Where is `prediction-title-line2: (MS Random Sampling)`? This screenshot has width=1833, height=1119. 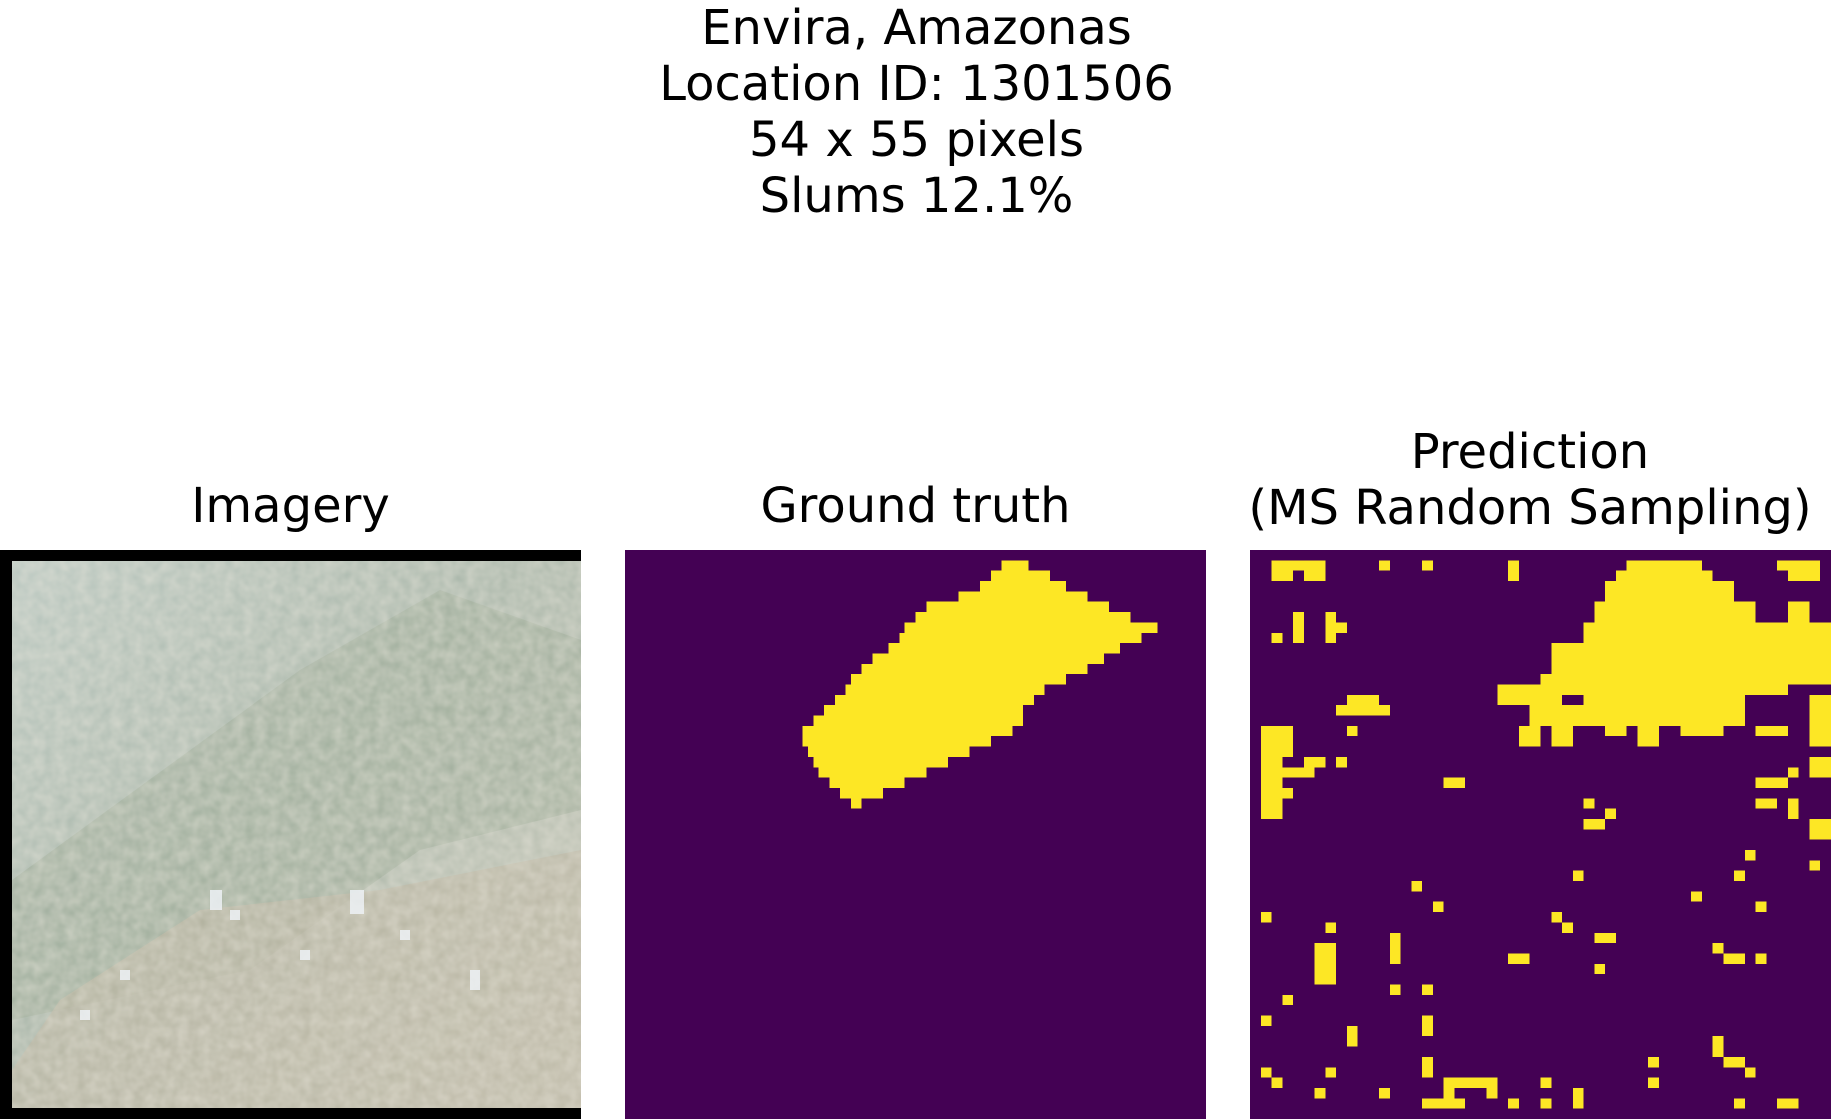 prediction-title-line2: (MS Random Sampling) is located at coordinates (1530, 508).